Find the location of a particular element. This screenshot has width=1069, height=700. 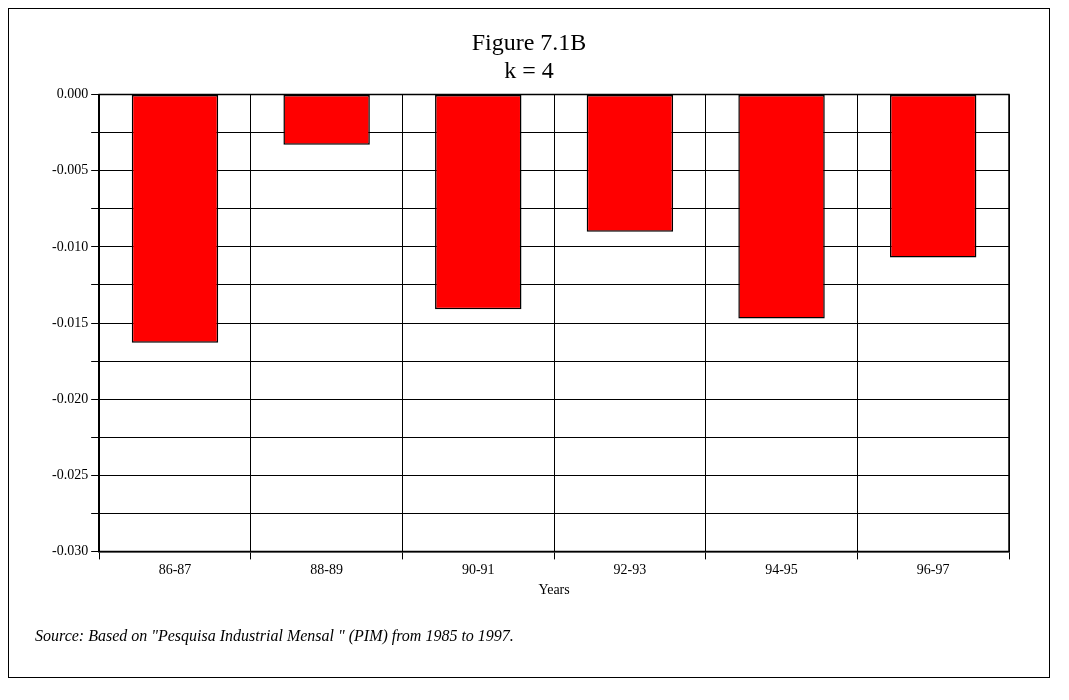

y-tick-label: -0.005 is located at coordinates (70, 170).